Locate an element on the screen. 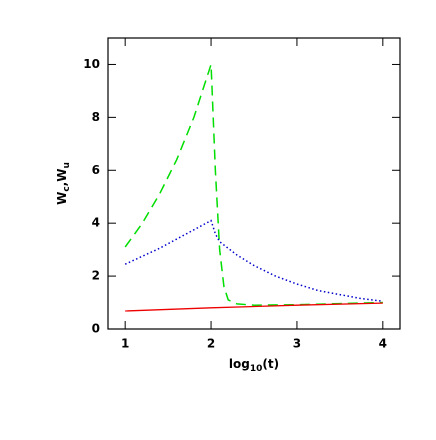  ylabel-part: u is located at coordinates (67, 165).